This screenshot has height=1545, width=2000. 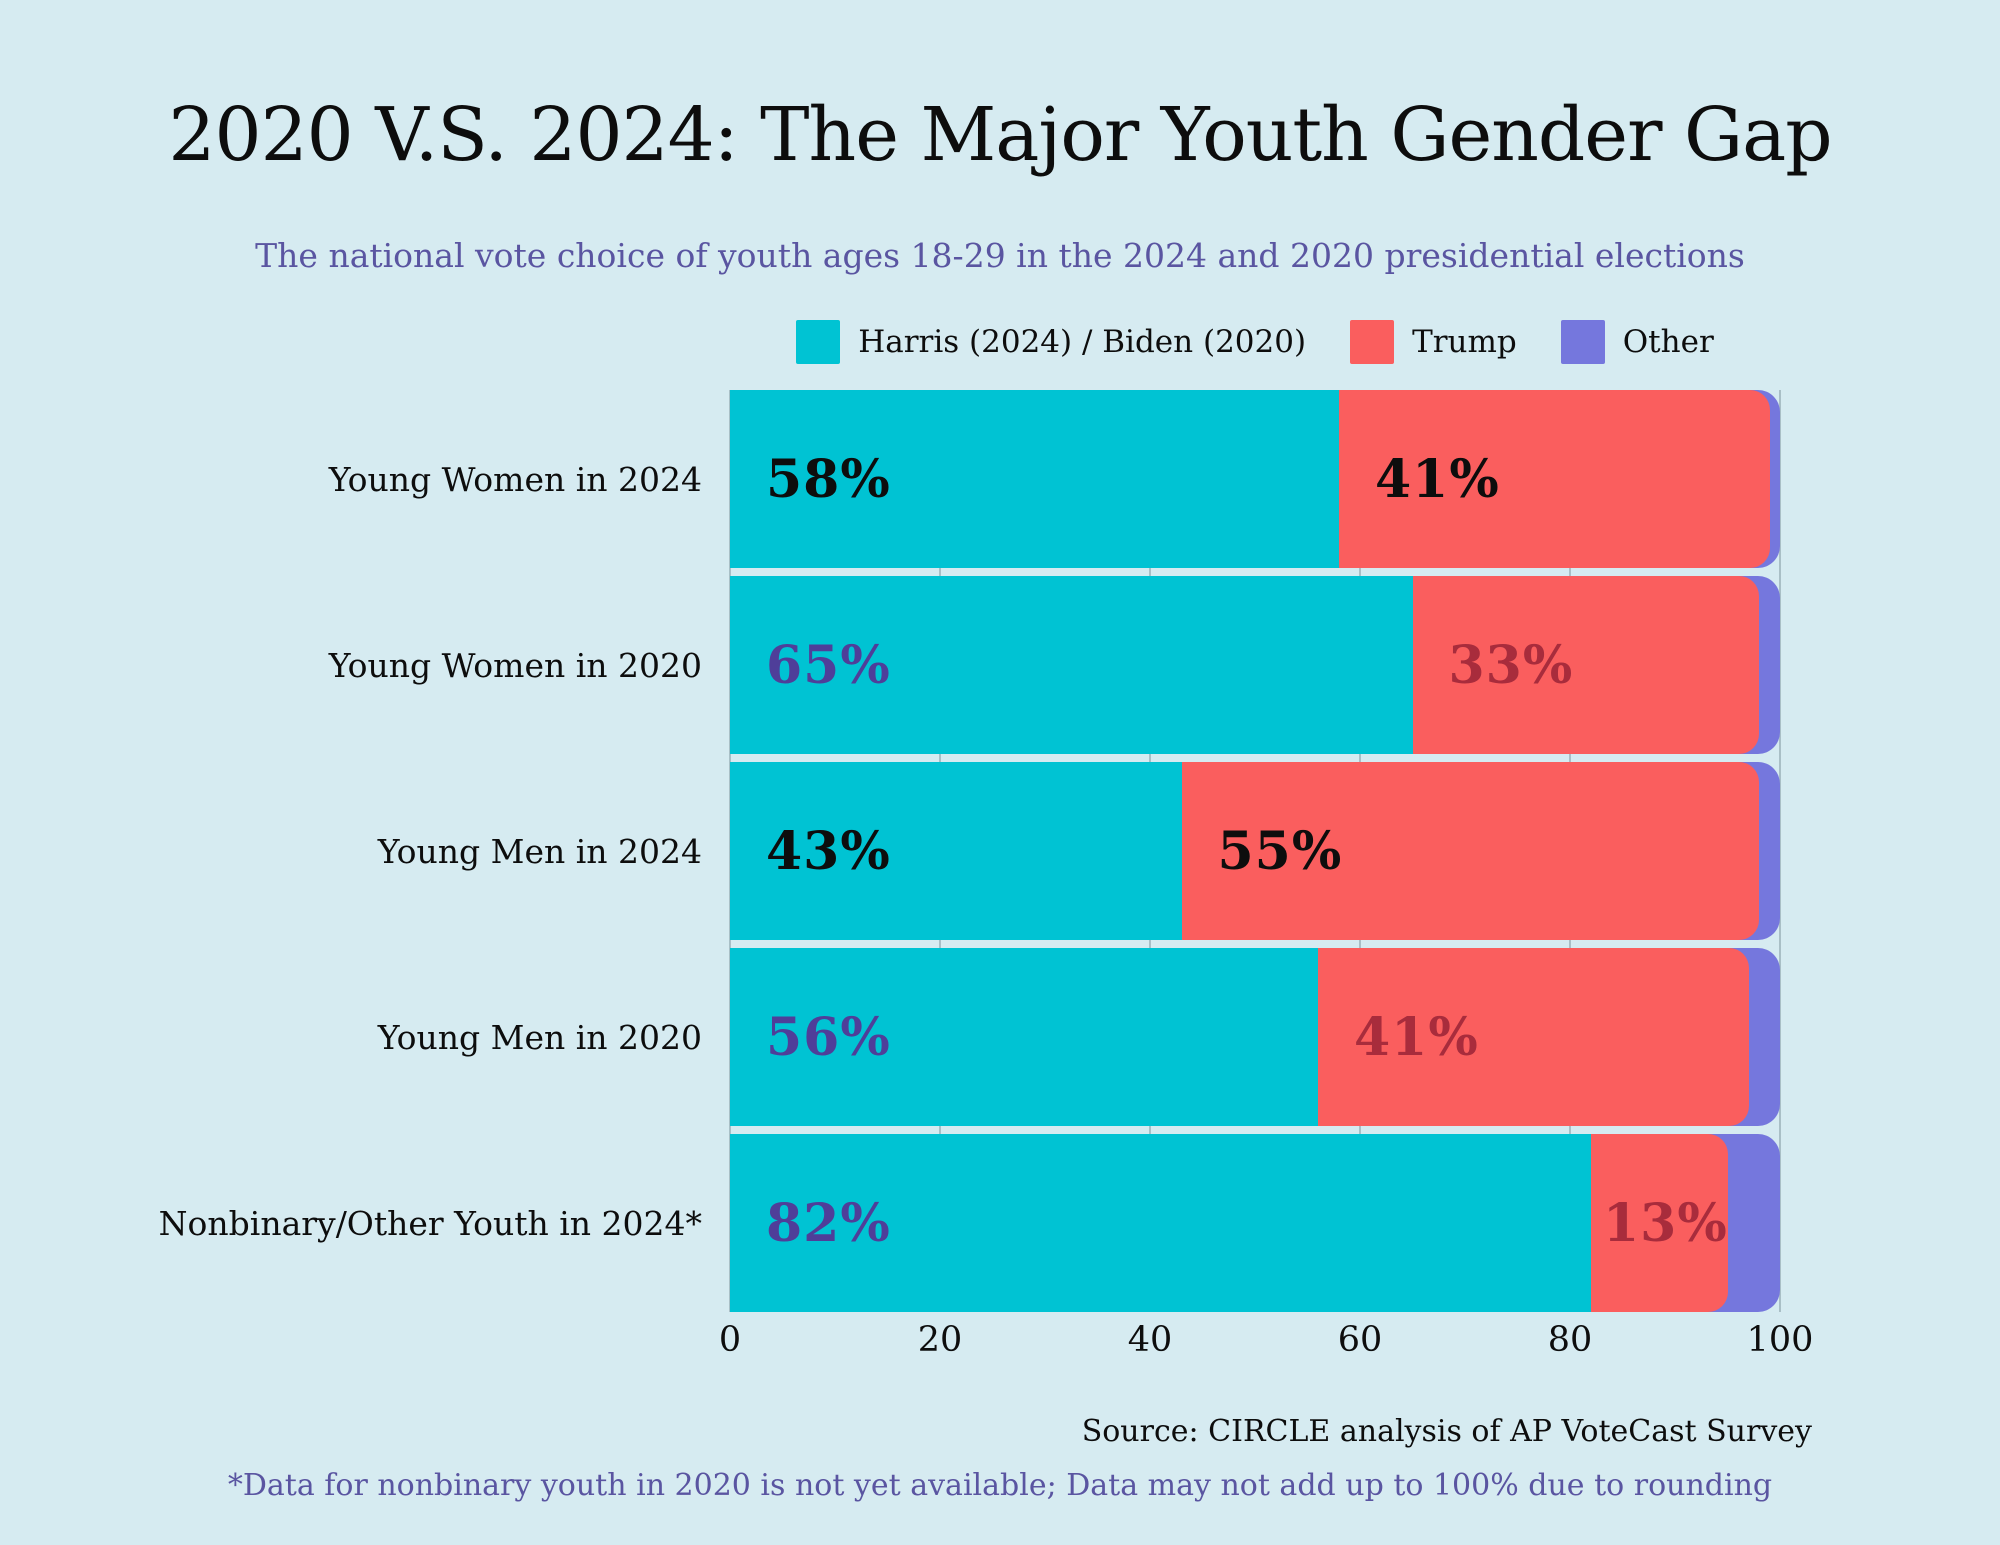 What do you see at coordinates (1582, 342) in the screenshot?
I see `other-swatch-icon` at bounding box center [1582, 342].